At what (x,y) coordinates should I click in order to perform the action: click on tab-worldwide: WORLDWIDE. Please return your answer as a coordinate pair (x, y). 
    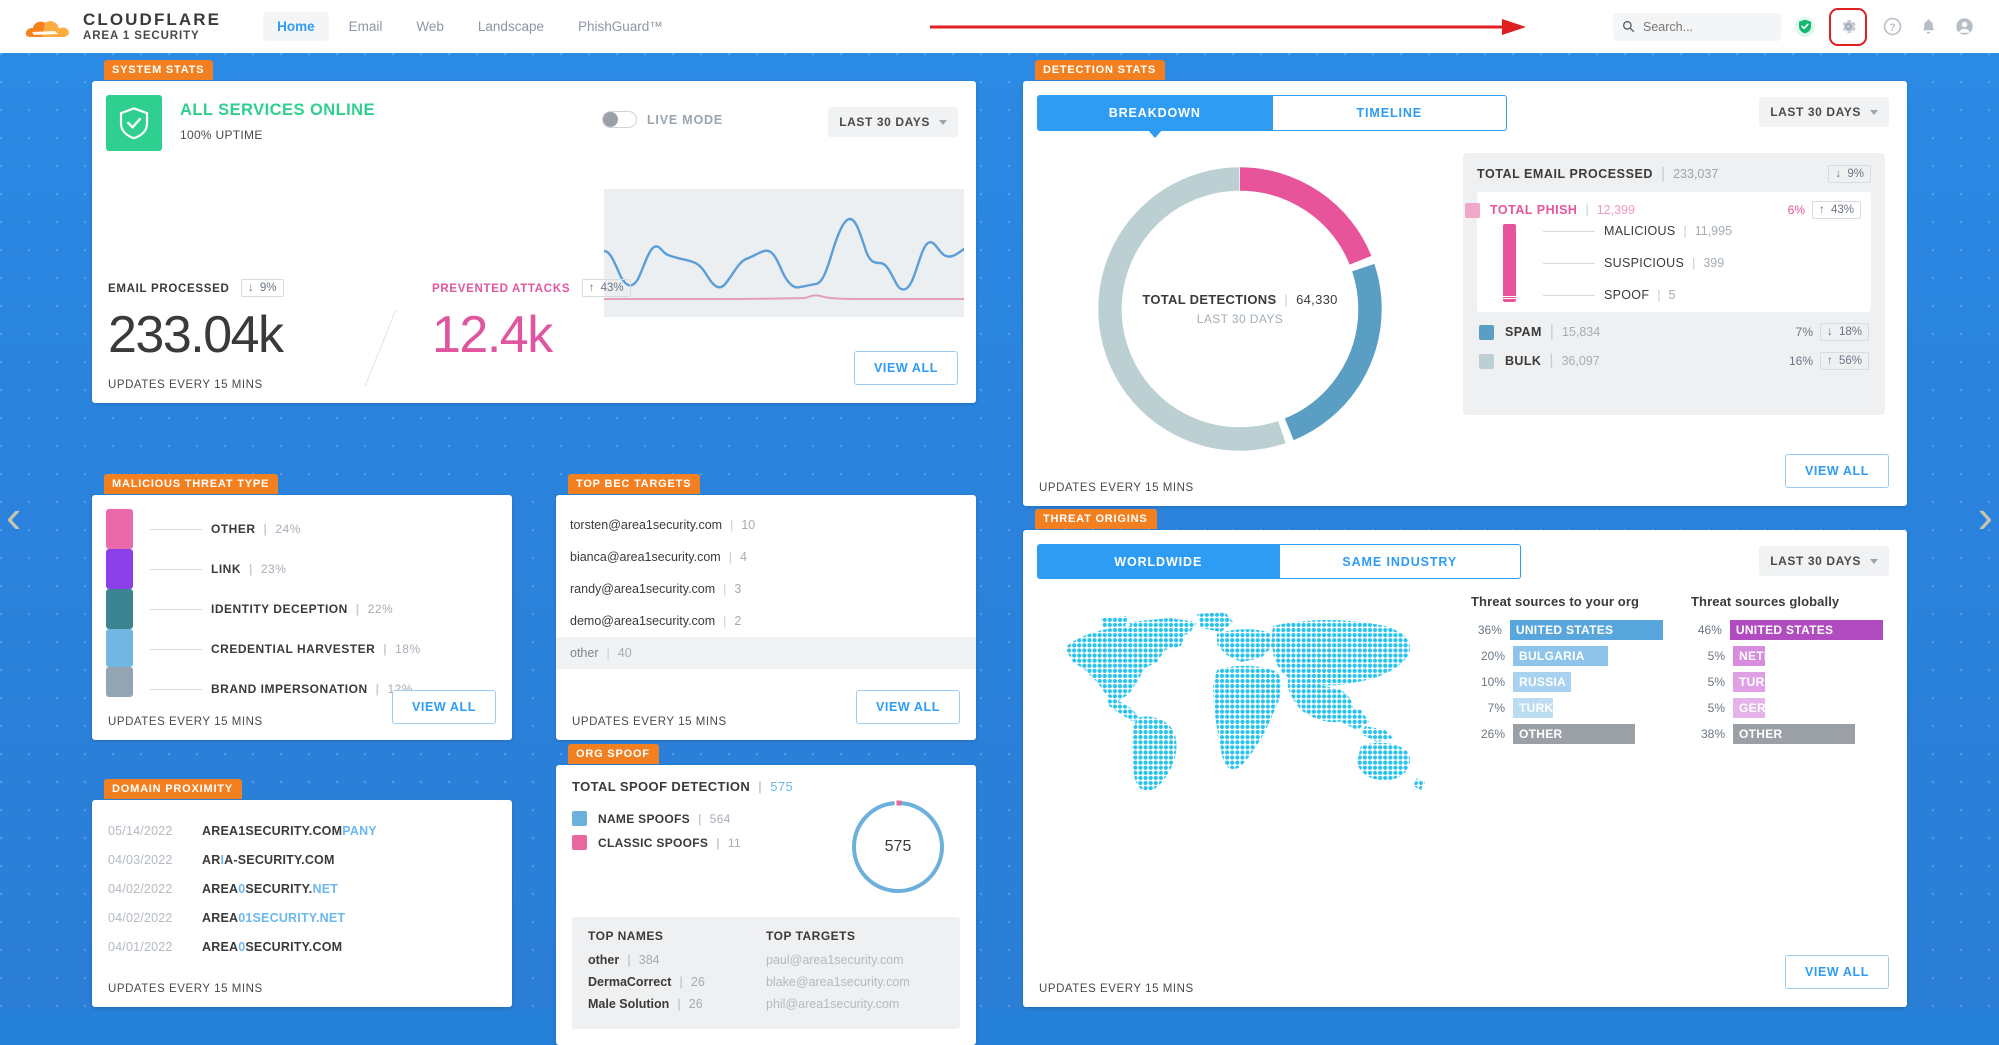
    Looking at the image, I should click on (1158, 561).